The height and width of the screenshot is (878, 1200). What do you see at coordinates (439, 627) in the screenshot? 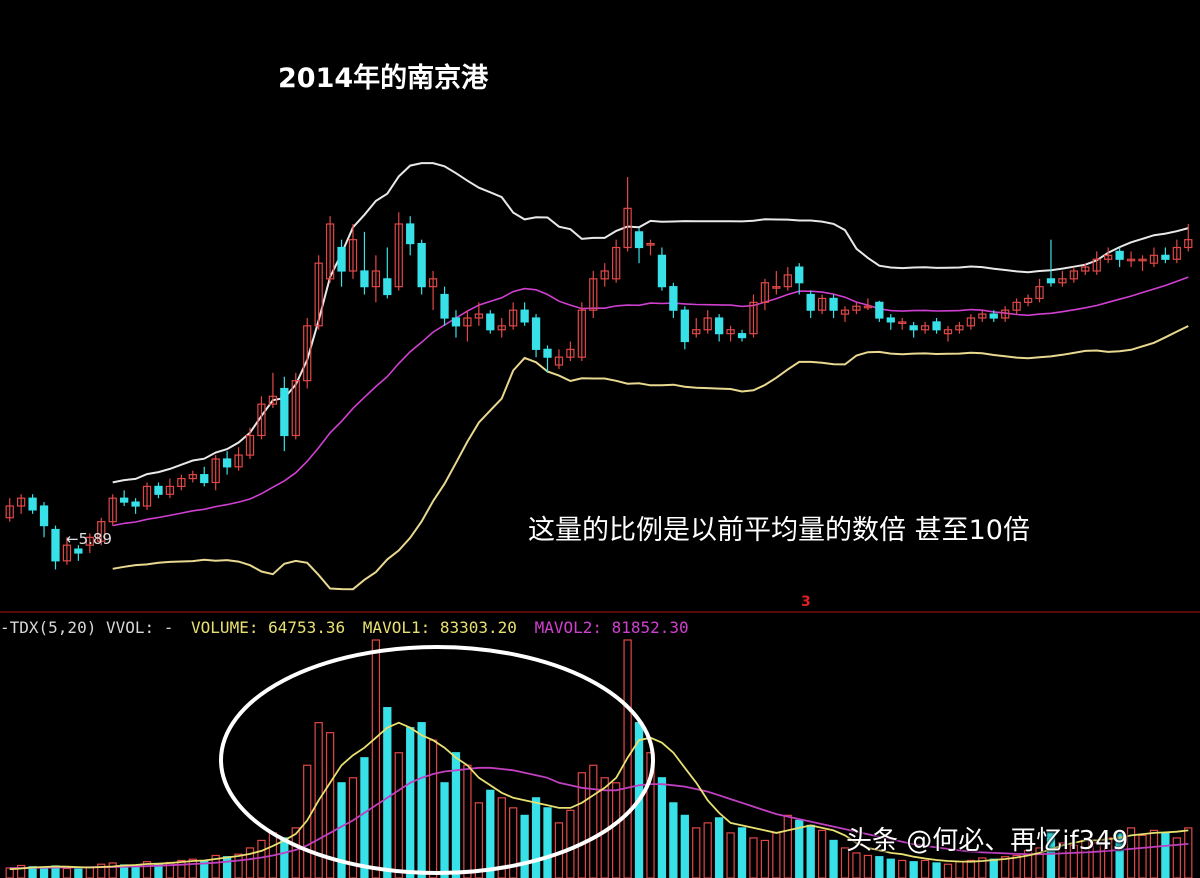
I see `mavol1-value: MAVOL1: 83303.20` at bounding box center [439, 627].